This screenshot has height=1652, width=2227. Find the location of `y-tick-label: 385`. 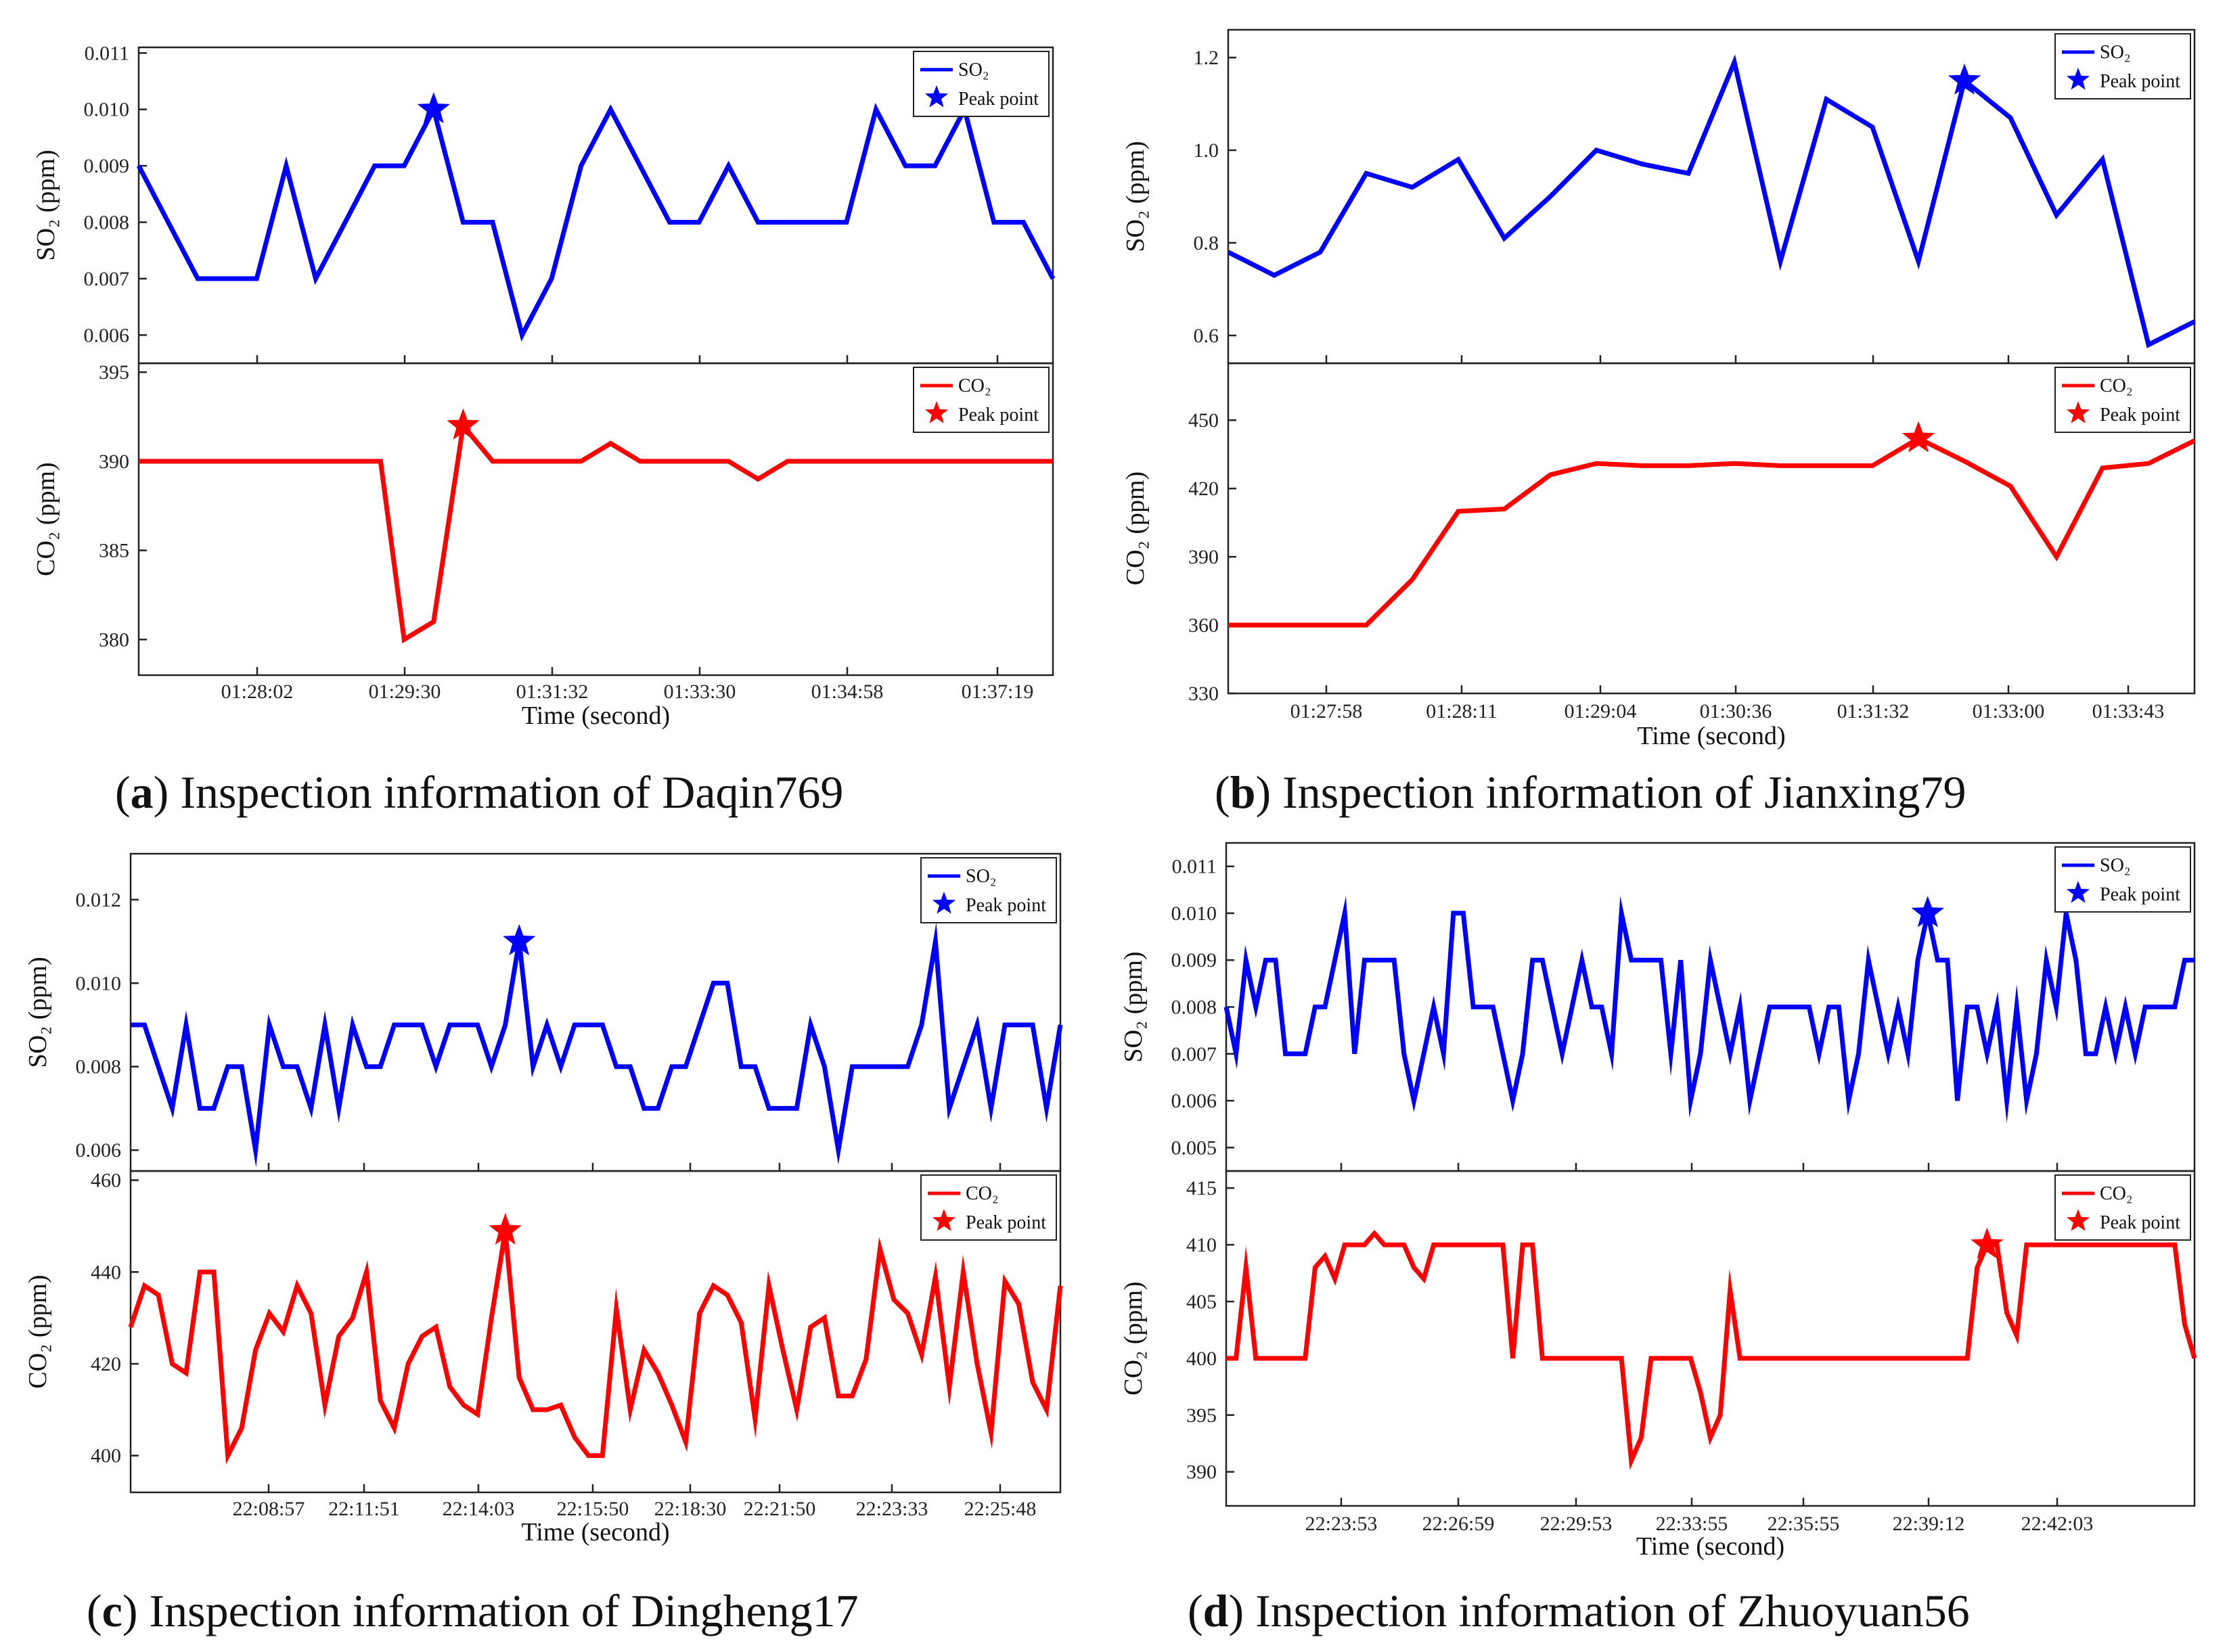

y-tick-label: 385 is located at coordinates (114, 551).